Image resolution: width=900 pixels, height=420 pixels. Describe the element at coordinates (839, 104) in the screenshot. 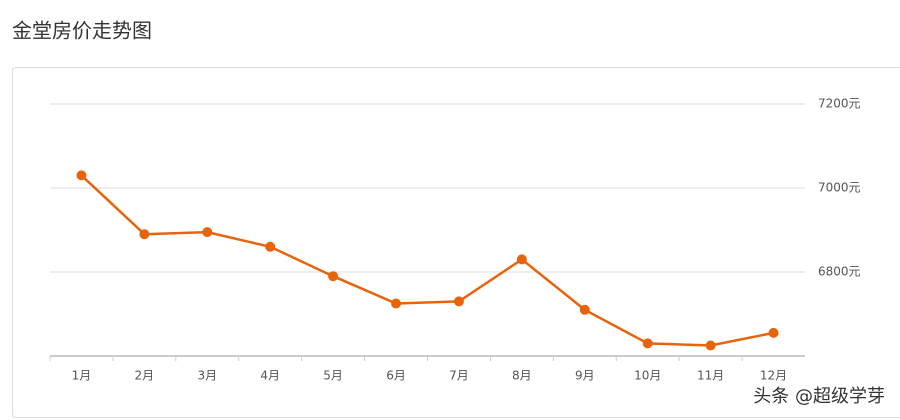

I see `y-tick-label: 7200元` at that location.